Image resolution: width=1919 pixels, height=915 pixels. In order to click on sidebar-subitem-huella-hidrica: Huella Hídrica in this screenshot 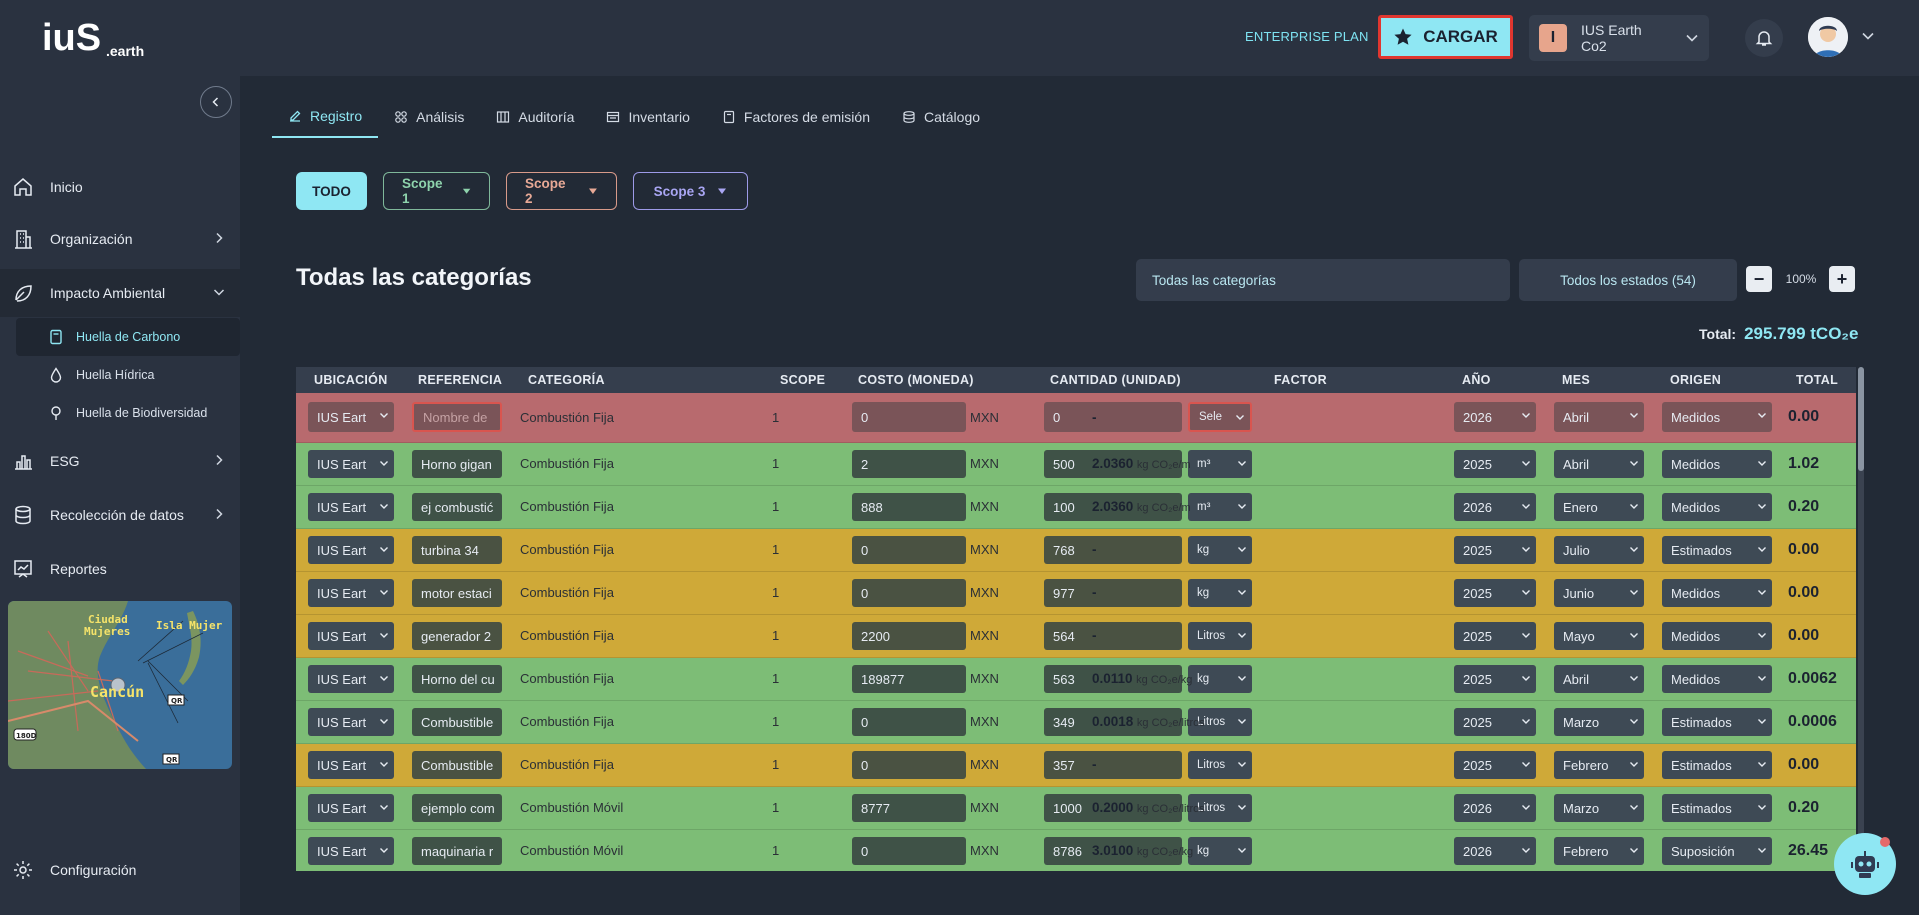, I will do `click(128, 375)`.